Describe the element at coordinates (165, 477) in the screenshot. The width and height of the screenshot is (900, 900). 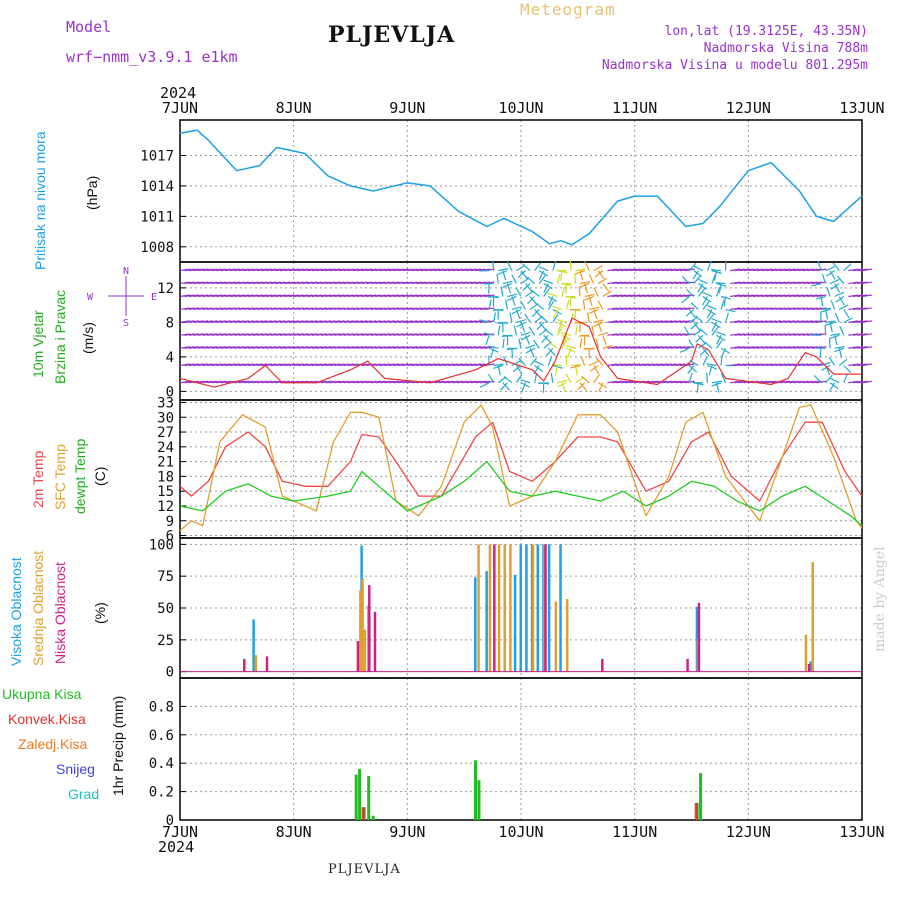
I see `y-tick-label: 18` at that location.